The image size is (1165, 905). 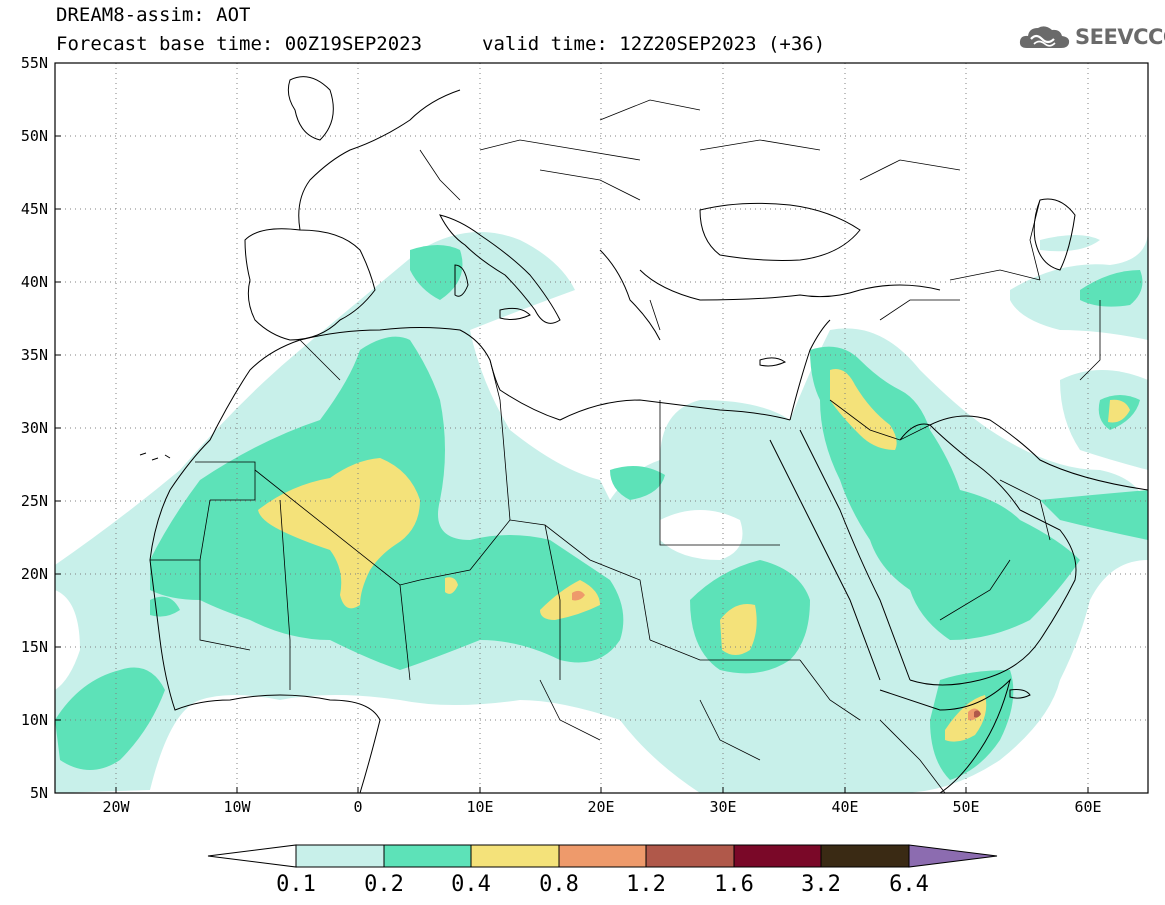 What do you see at coordinates (34, 574) in the screenshot?
I see `lat-label: 20N` at bounding box center [34, 574].